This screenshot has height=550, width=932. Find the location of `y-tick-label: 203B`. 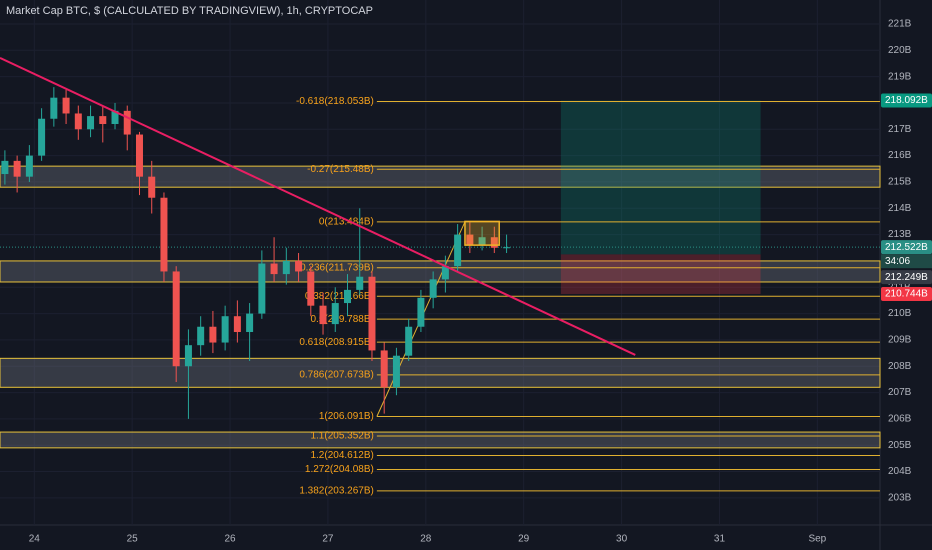

y-tick-label: 203B is located at coordinates (900, 498).